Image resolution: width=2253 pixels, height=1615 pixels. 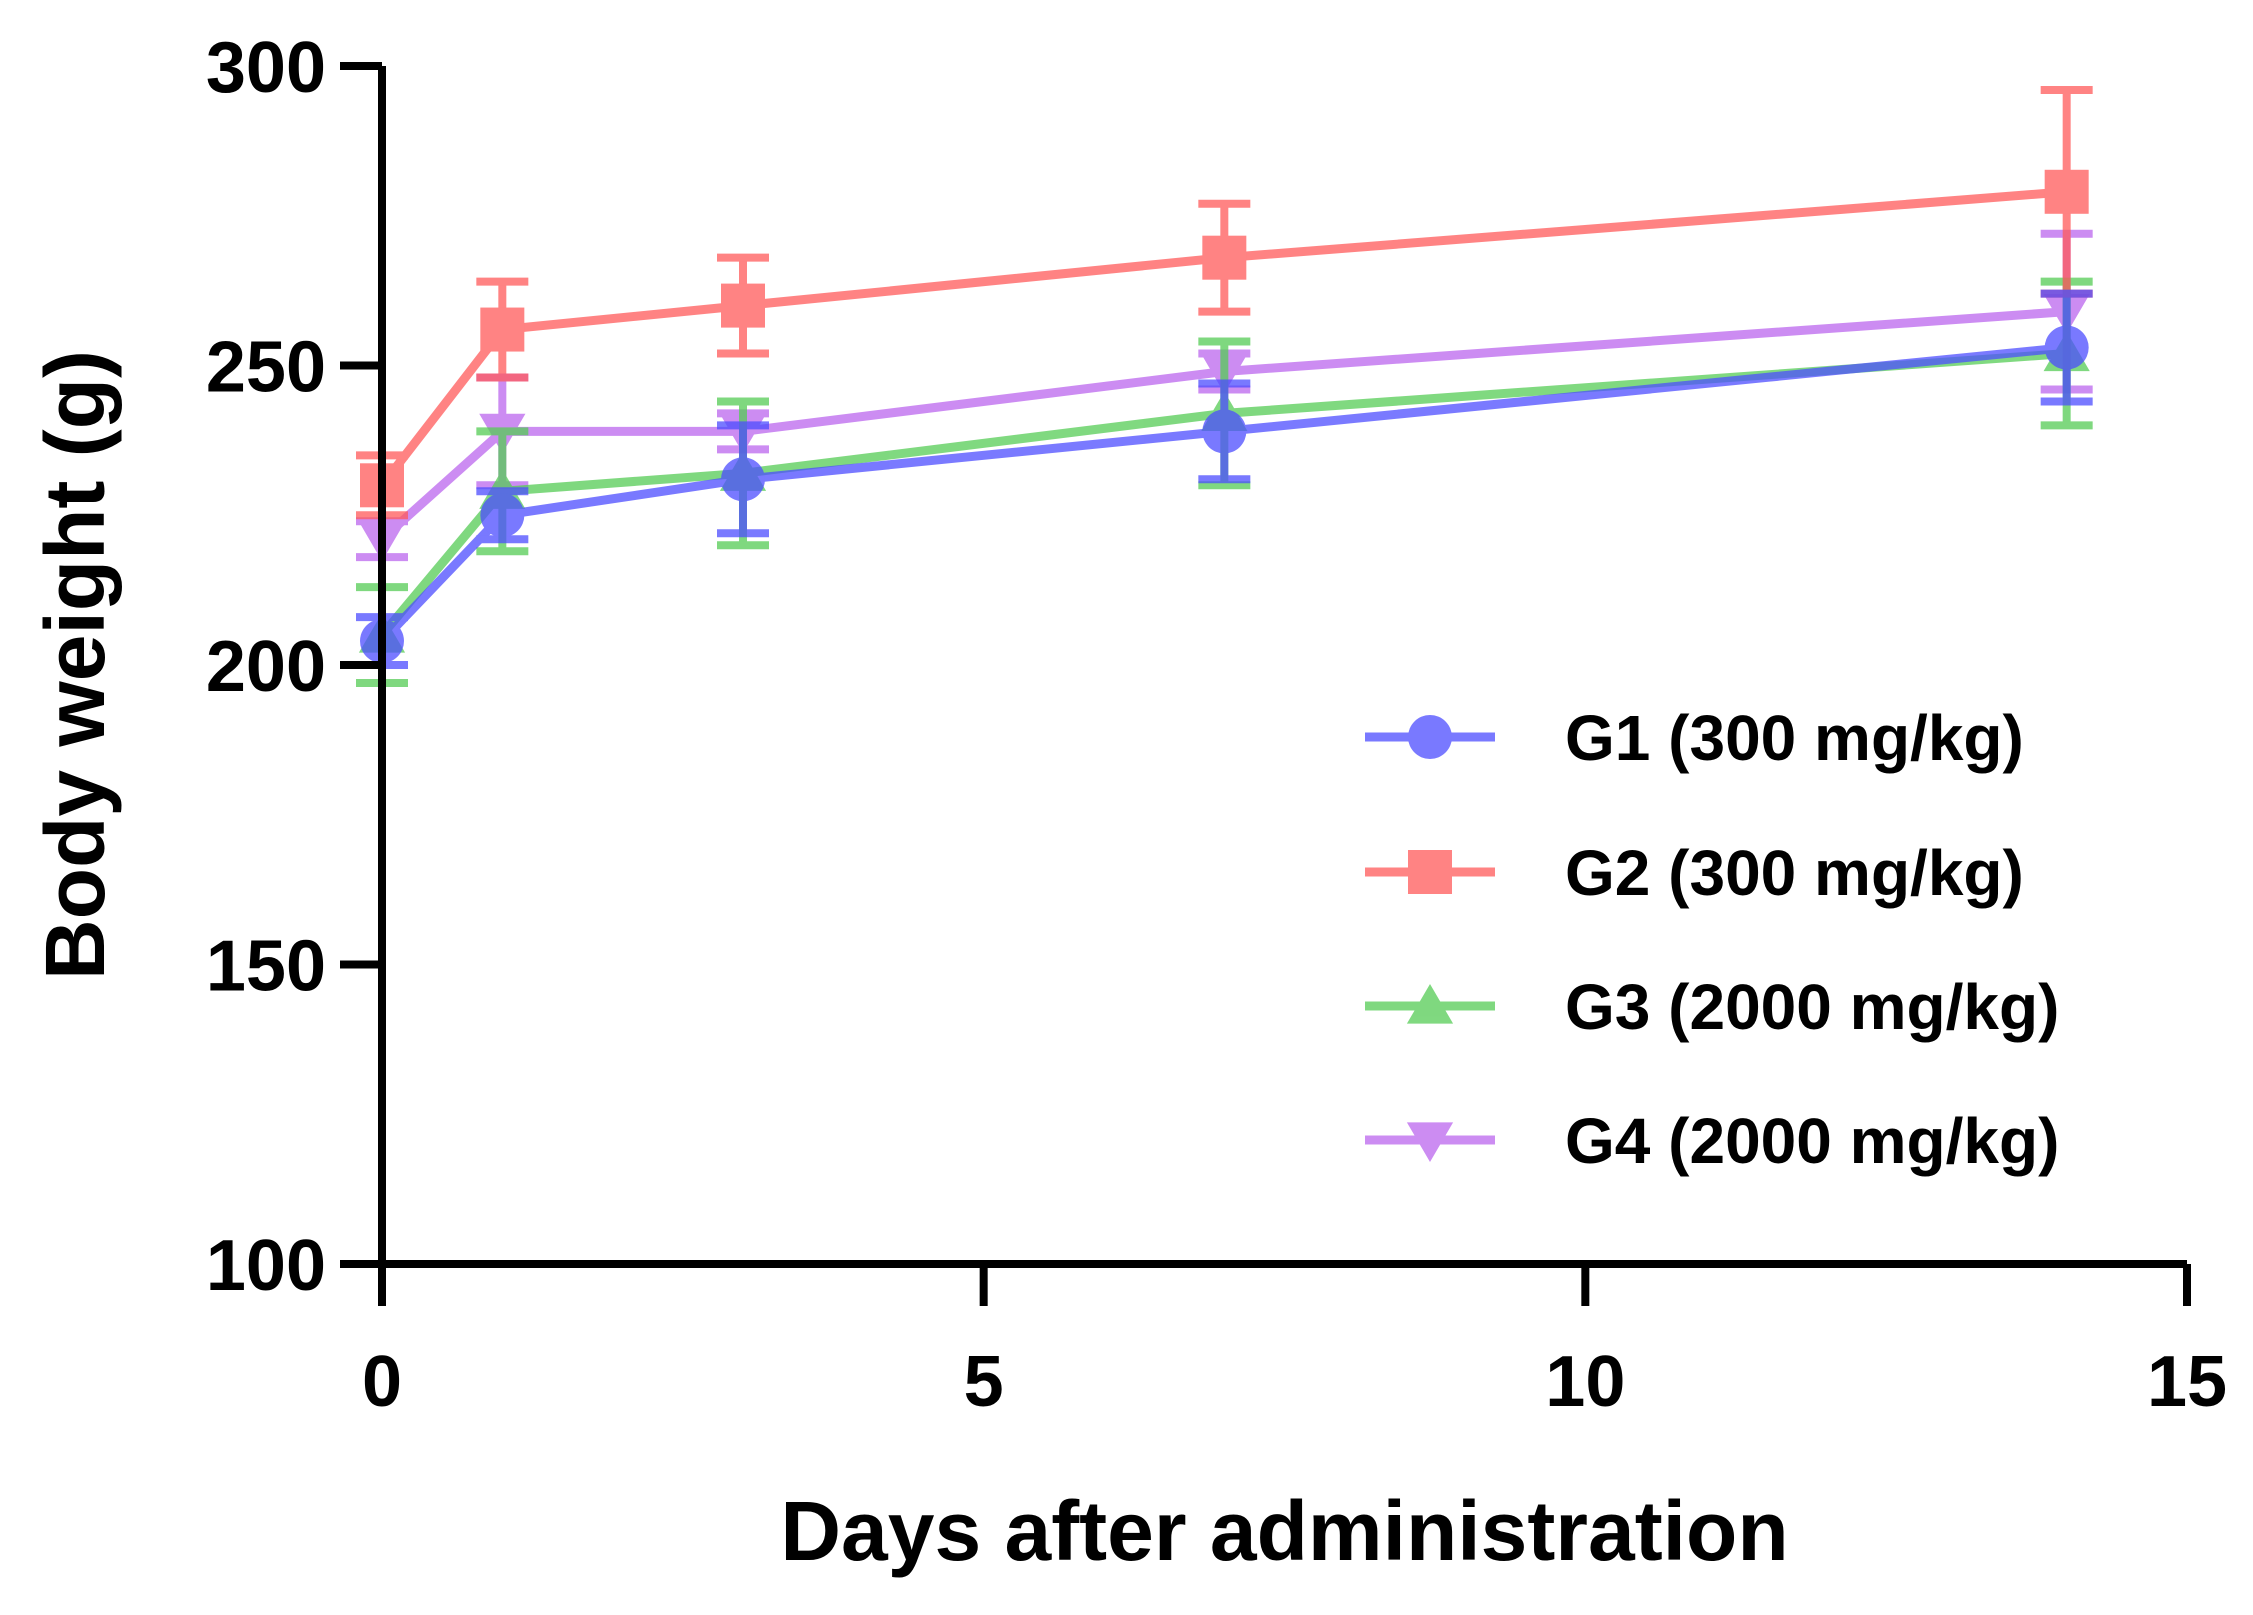 I want to click on legend-marker-g2, so click(x=1430, y=872).